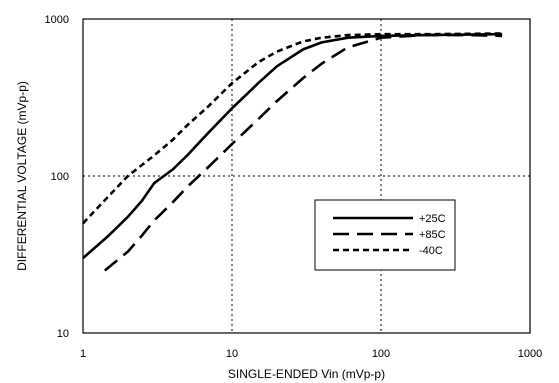 This screenshot has height=383, width=559. I want to click on legend: +25C +85C -40C, so click(385, 235).